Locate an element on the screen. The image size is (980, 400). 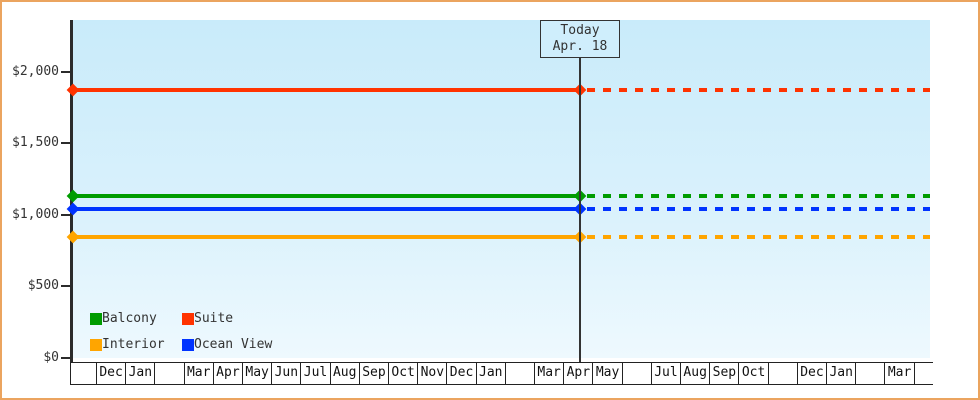
today-label-line2: Apr. 18 is located at coordinates (580, 46).